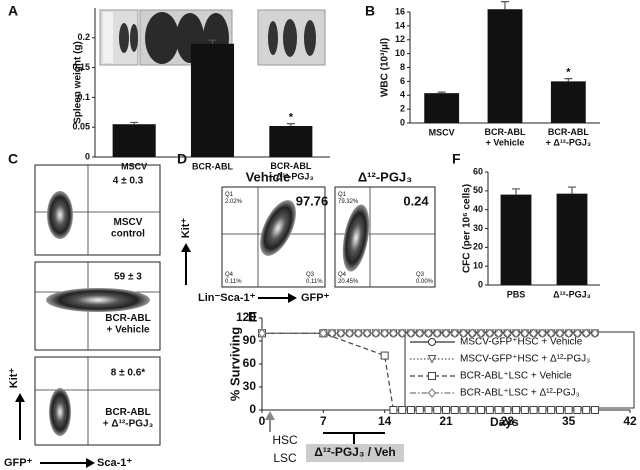  Describe the element at coordinates (569, 421) in the screenshot. I see `x-tick-label: 35` at that location.